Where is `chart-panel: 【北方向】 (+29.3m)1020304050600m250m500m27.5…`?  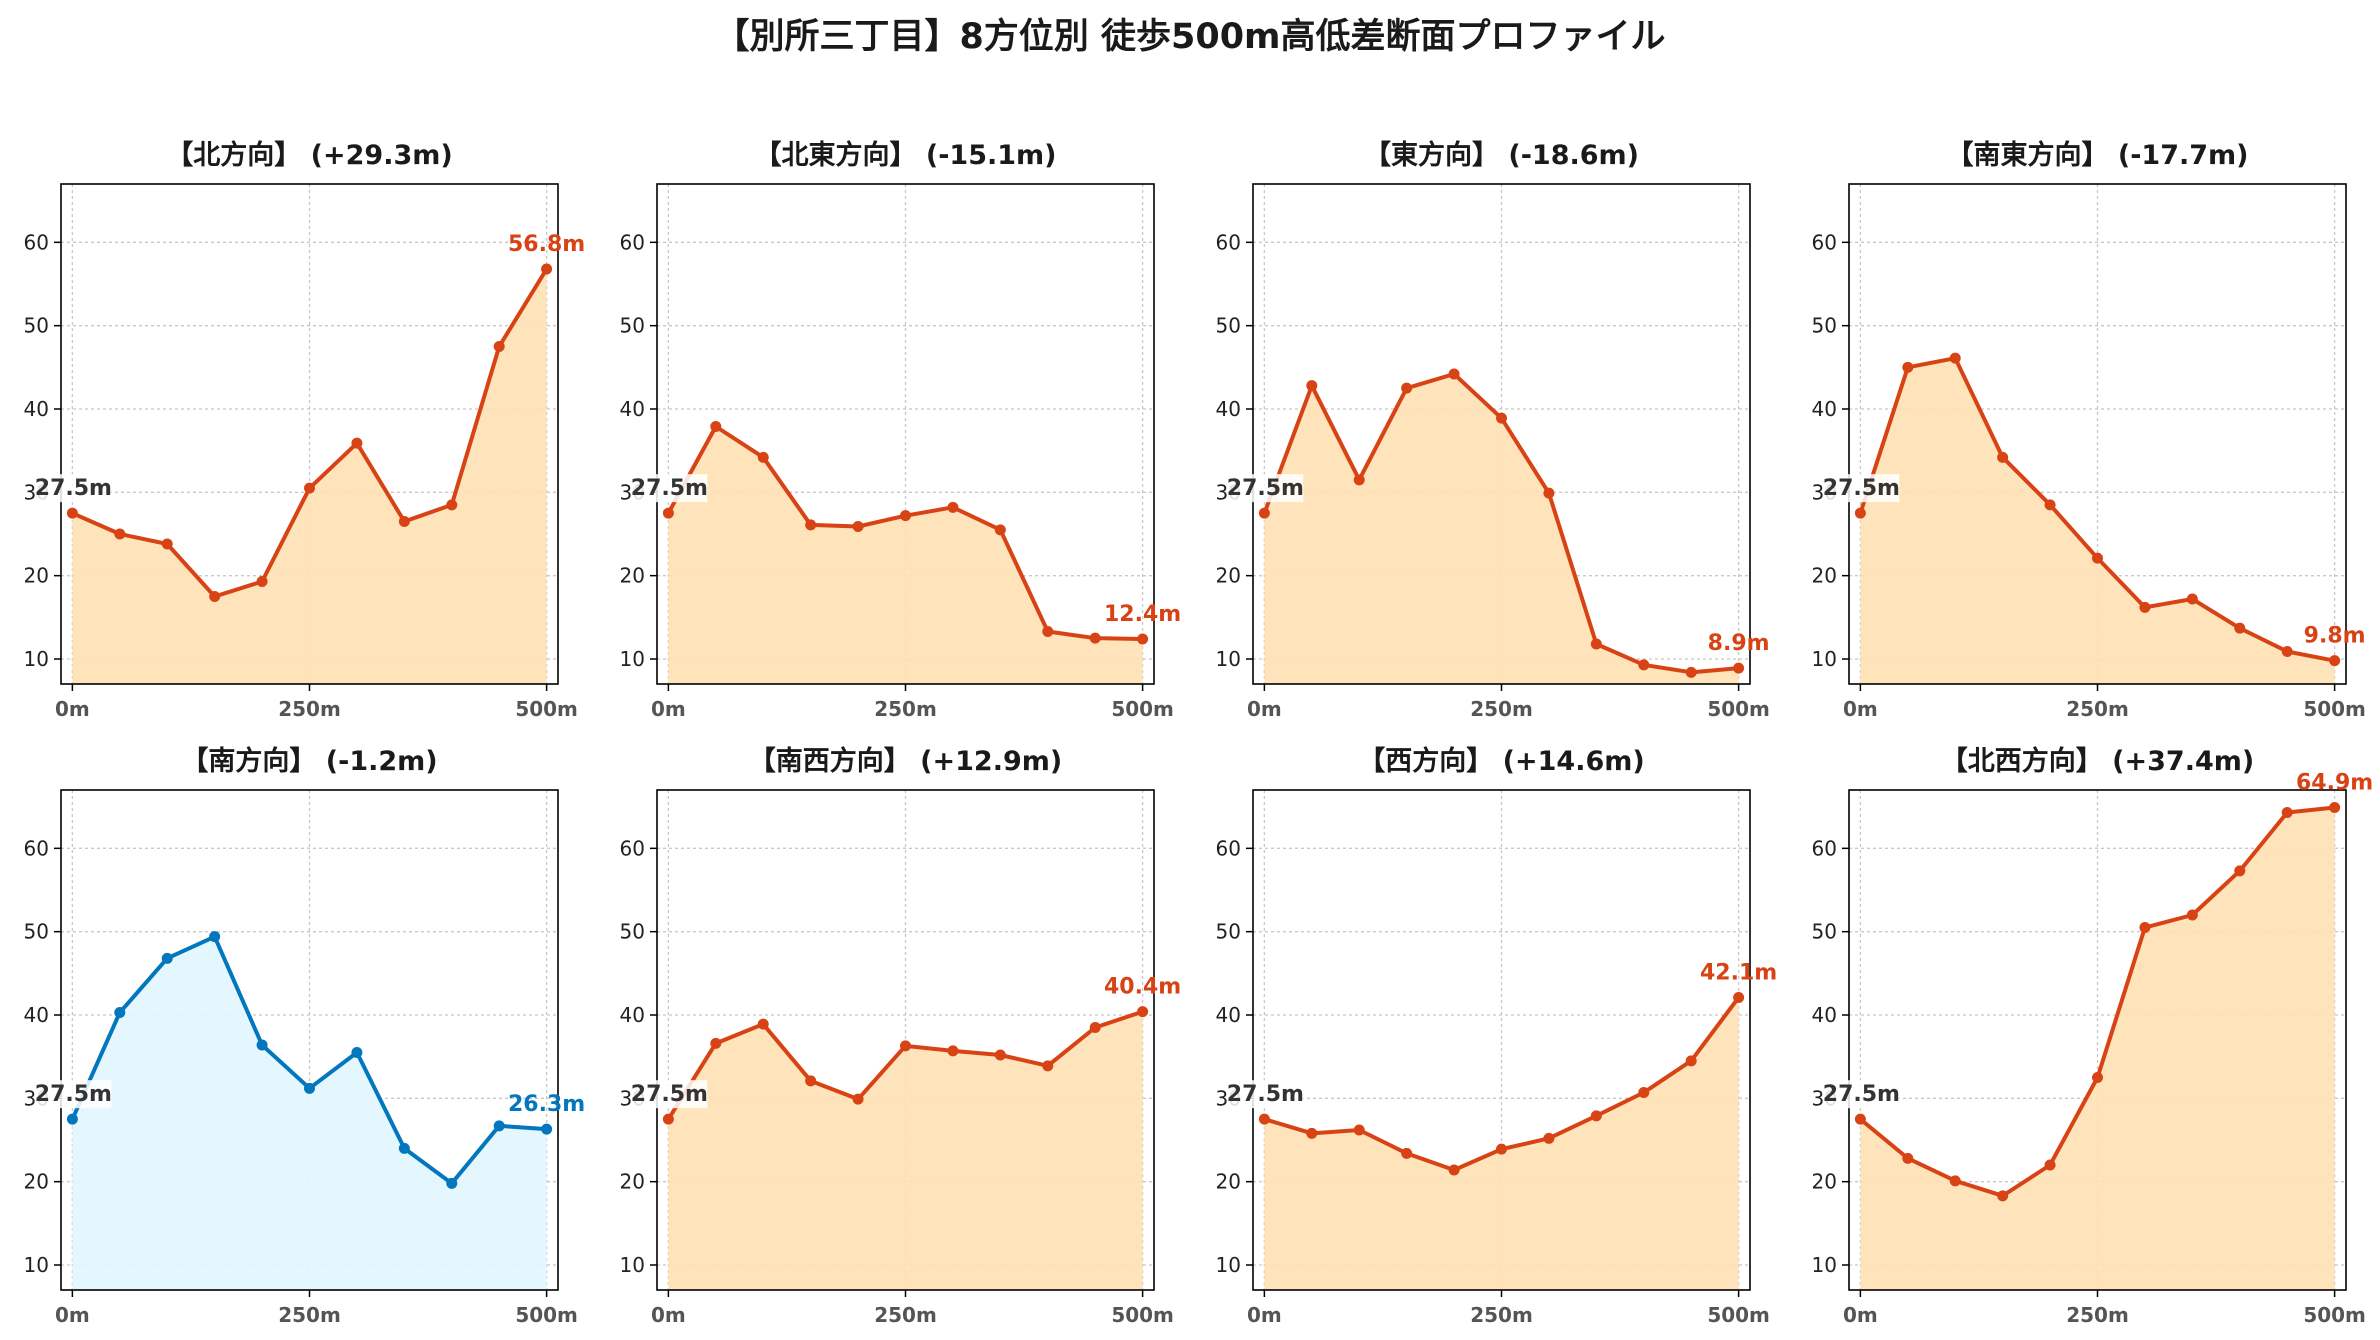
chart-panel: 【北方向】 (+29.3m)1020304050600m250m500m27.5… is located at coordinates (305, 430).